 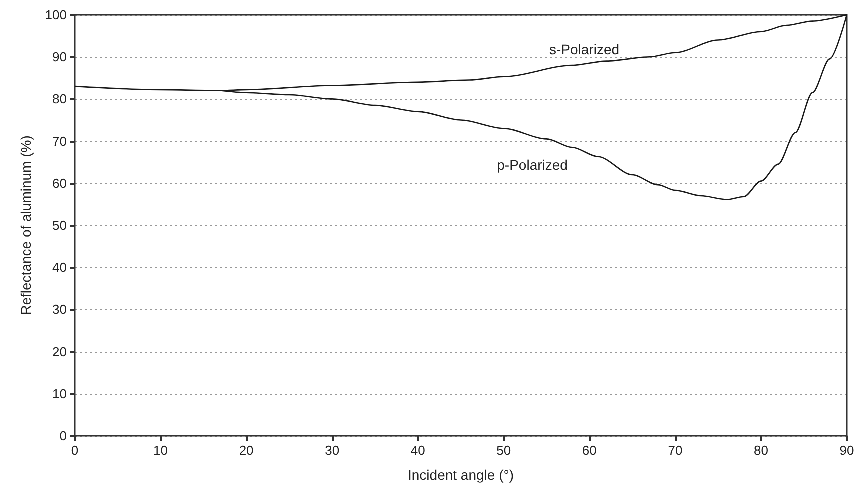 I want to click on y-tick-label: 90, so click(x=59, y=57).